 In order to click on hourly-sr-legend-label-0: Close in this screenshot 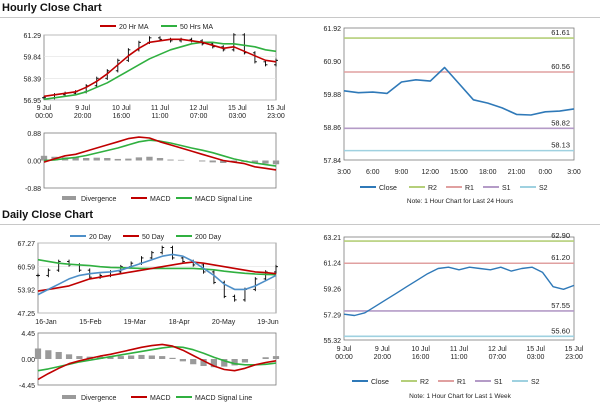, I will do `click(388, 188)`.